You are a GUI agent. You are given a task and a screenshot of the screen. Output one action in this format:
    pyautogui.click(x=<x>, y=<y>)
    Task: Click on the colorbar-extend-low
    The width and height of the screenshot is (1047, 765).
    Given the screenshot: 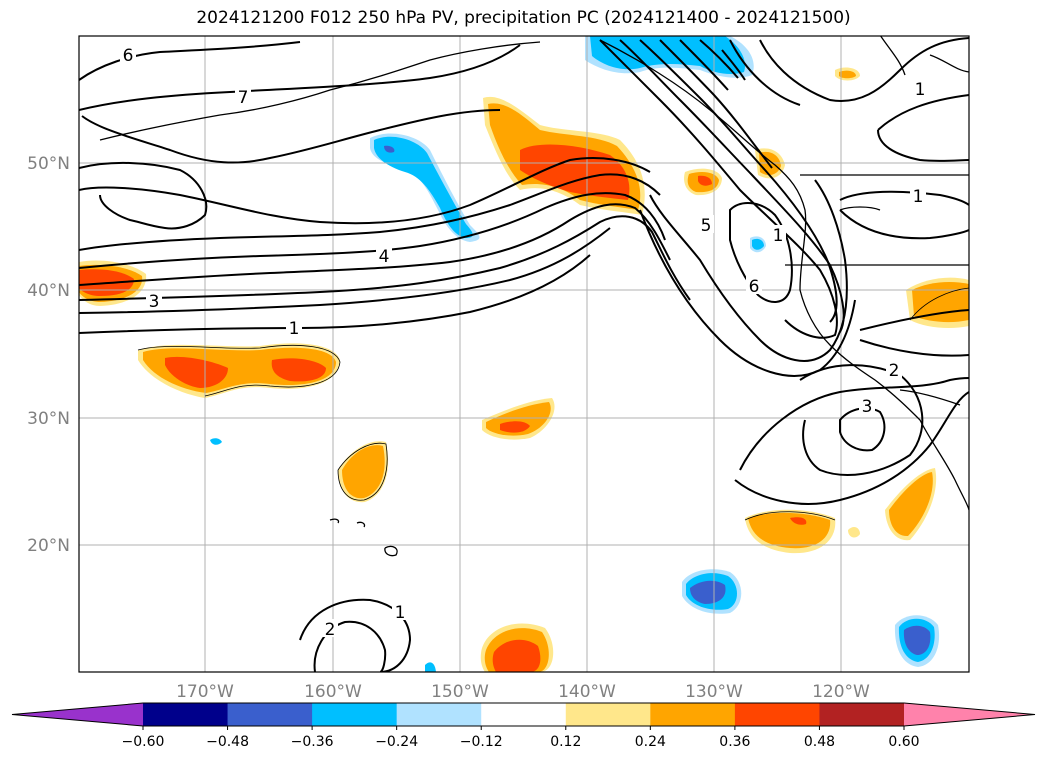 What is the action you would take?
    pyautogui.click(x=77, y=714)
    